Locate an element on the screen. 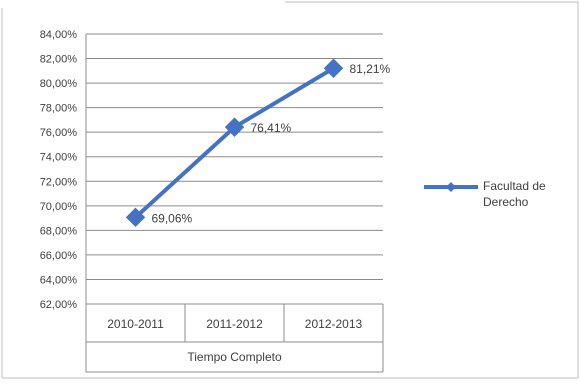  y-tick-label: 74,00% is located at coordinates (59, 158).